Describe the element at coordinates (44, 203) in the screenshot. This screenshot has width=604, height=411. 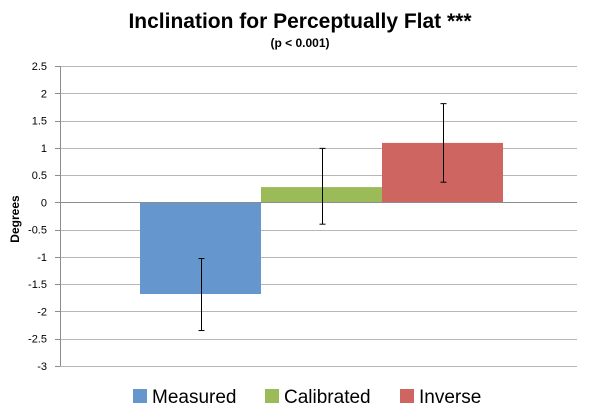
I see `y-tick-label: 0` at that location.